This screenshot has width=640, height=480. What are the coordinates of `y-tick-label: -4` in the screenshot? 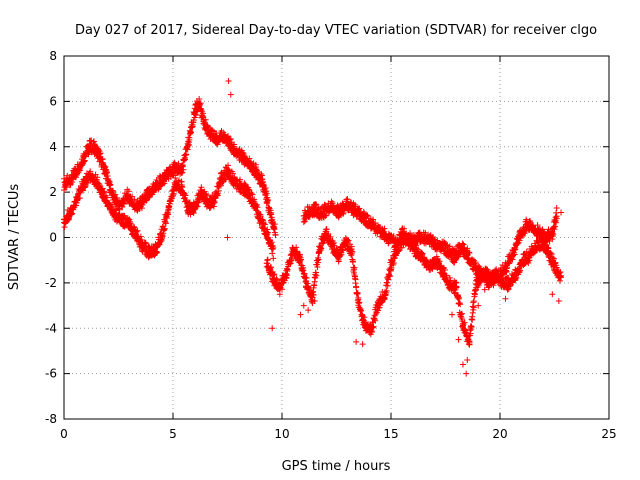 It's located at (51, 328).